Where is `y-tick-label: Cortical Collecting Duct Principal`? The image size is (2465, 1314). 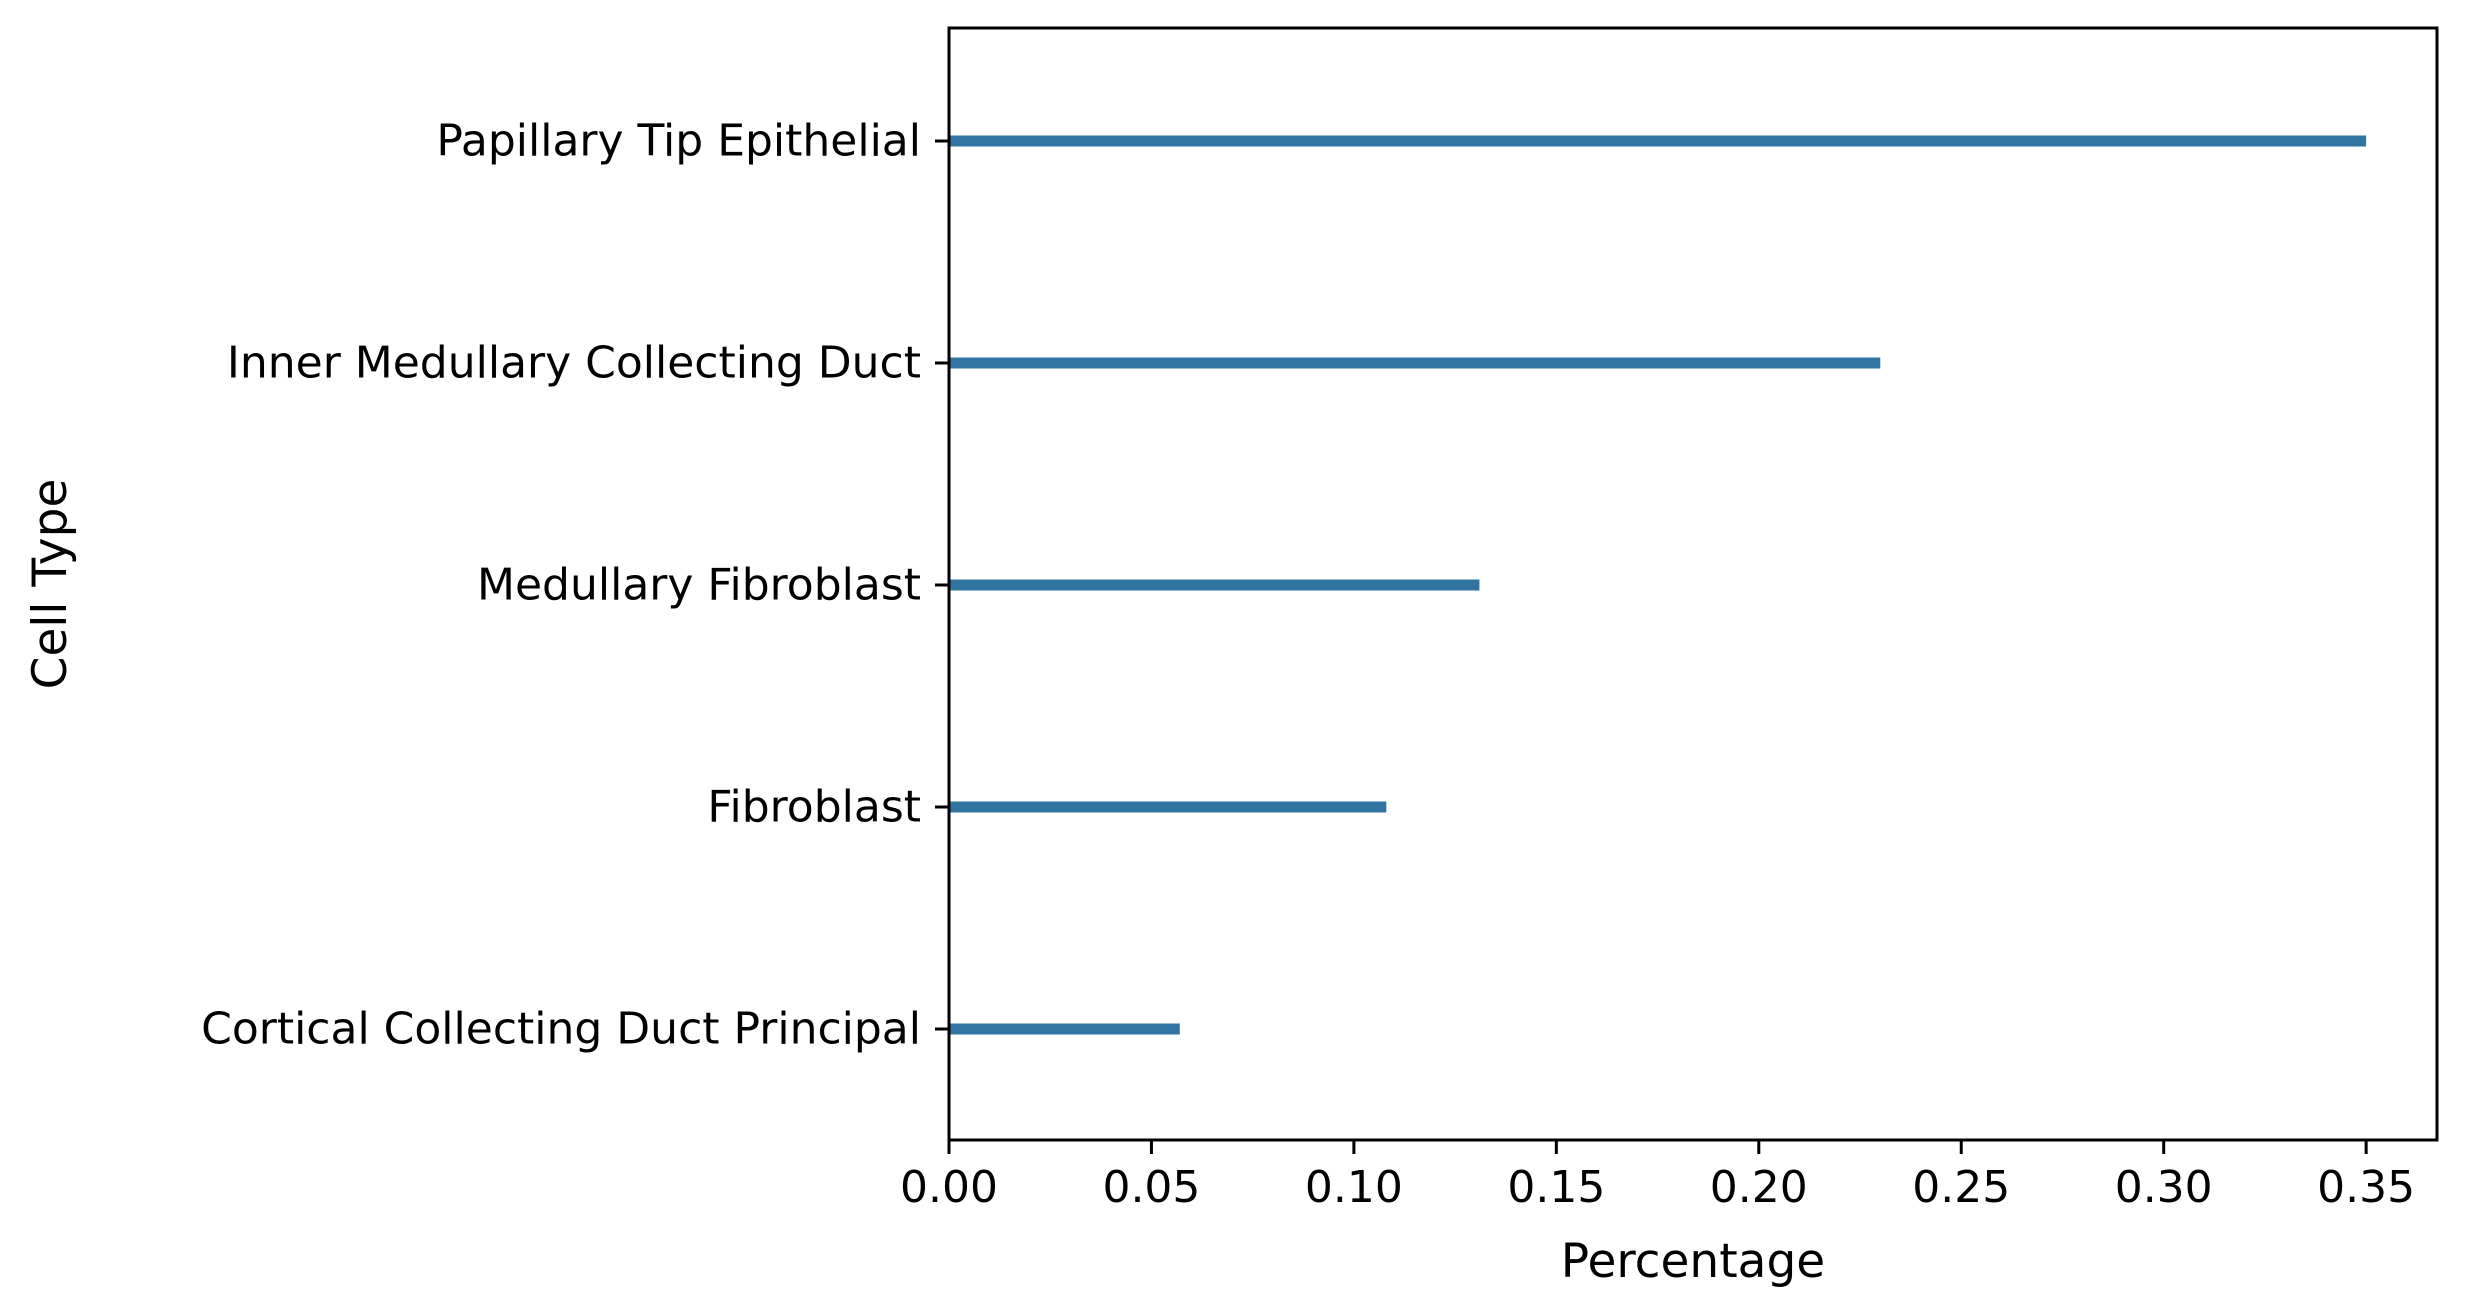 y-tick-label: Cortical Collecting Duct Principal is located at coordinates (561, 1029).